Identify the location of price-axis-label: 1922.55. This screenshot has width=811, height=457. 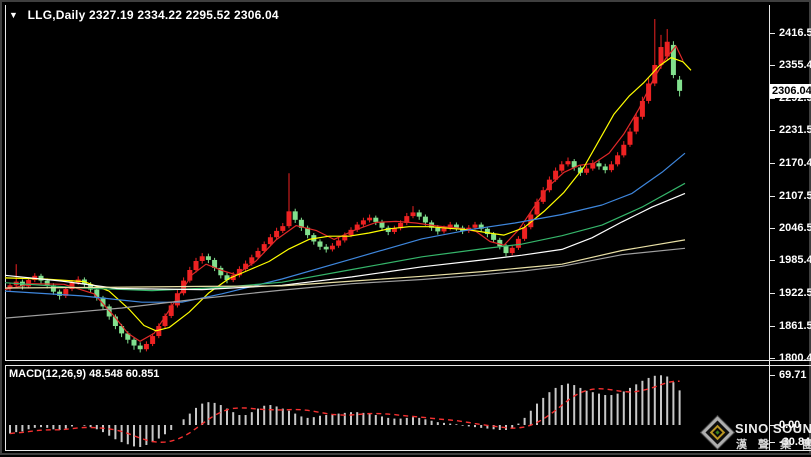
(795, 293).